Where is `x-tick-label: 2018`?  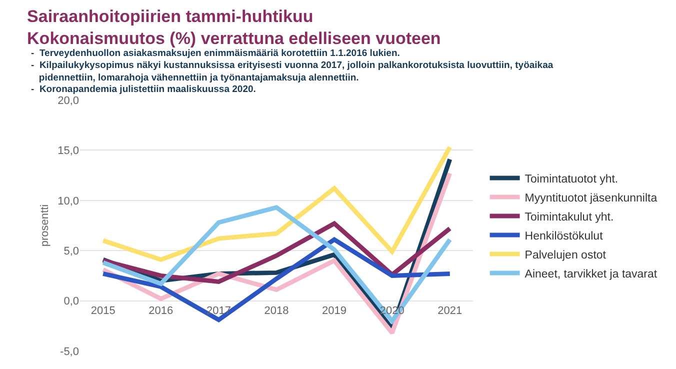
x-tick-label: 2018 is located at coordinates (276, 311).